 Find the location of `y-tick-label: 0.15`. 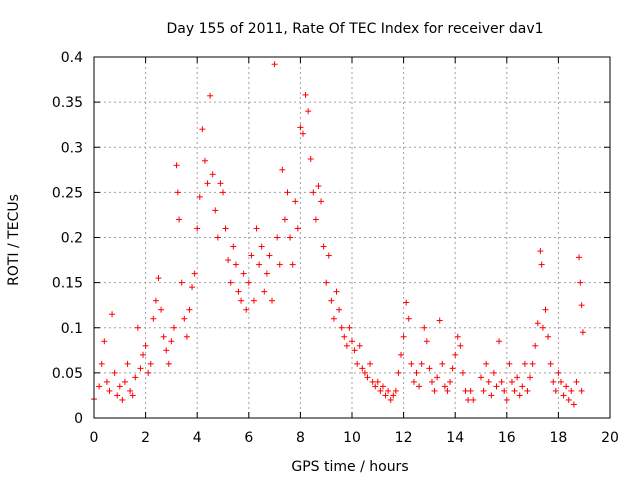

y-tick-label: 0.15 is located at coordinates (67, 284).